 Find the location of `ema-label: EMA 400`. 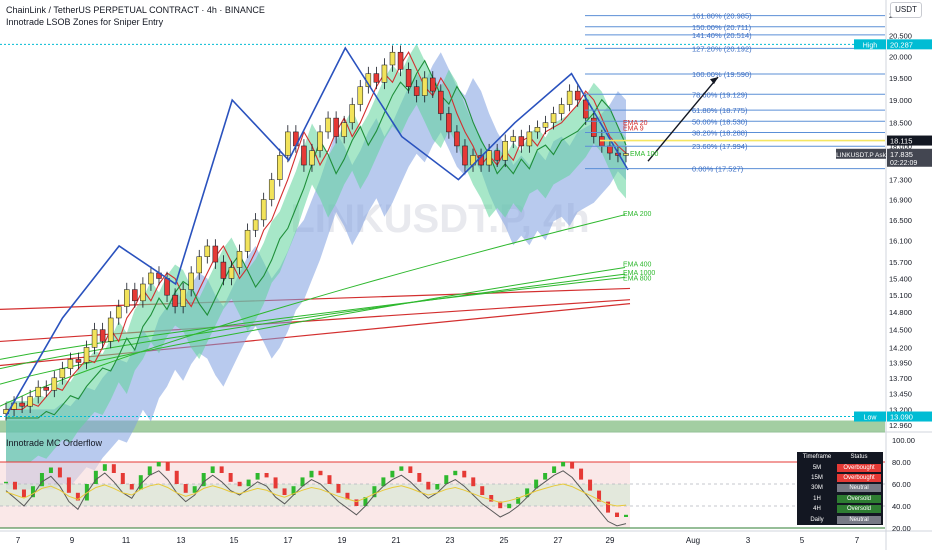

ema-label: EMA 400 is located at coordinates (637, 265).